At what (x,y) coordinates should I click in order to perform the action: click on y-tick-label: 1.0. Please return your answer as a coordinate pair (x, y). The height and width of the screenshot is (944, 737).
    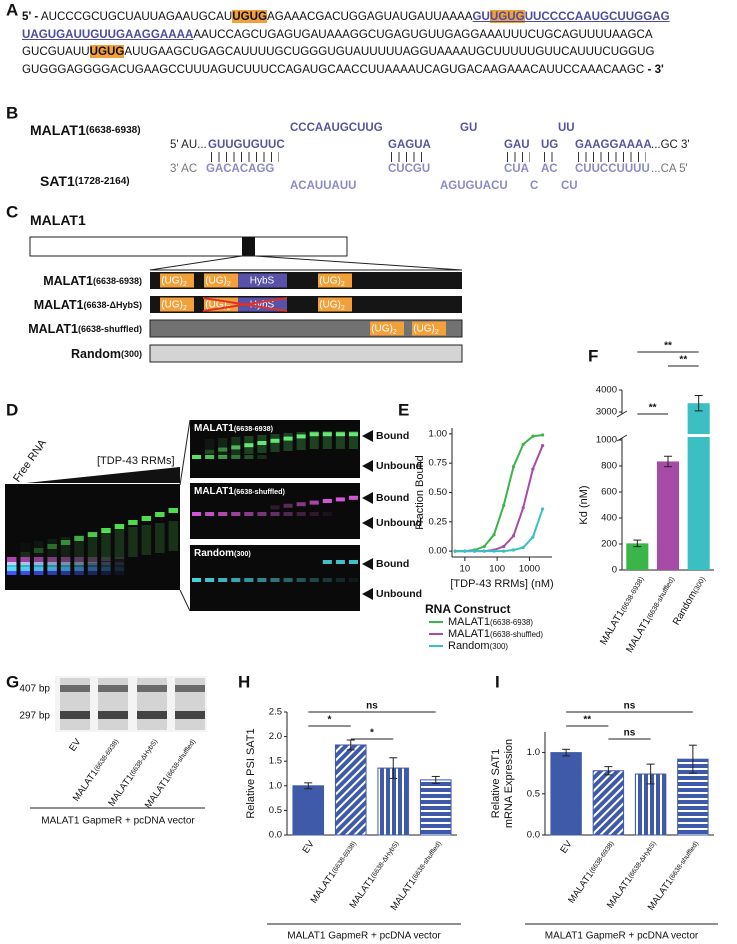
    Looking at the image, I should click on (275, 785).